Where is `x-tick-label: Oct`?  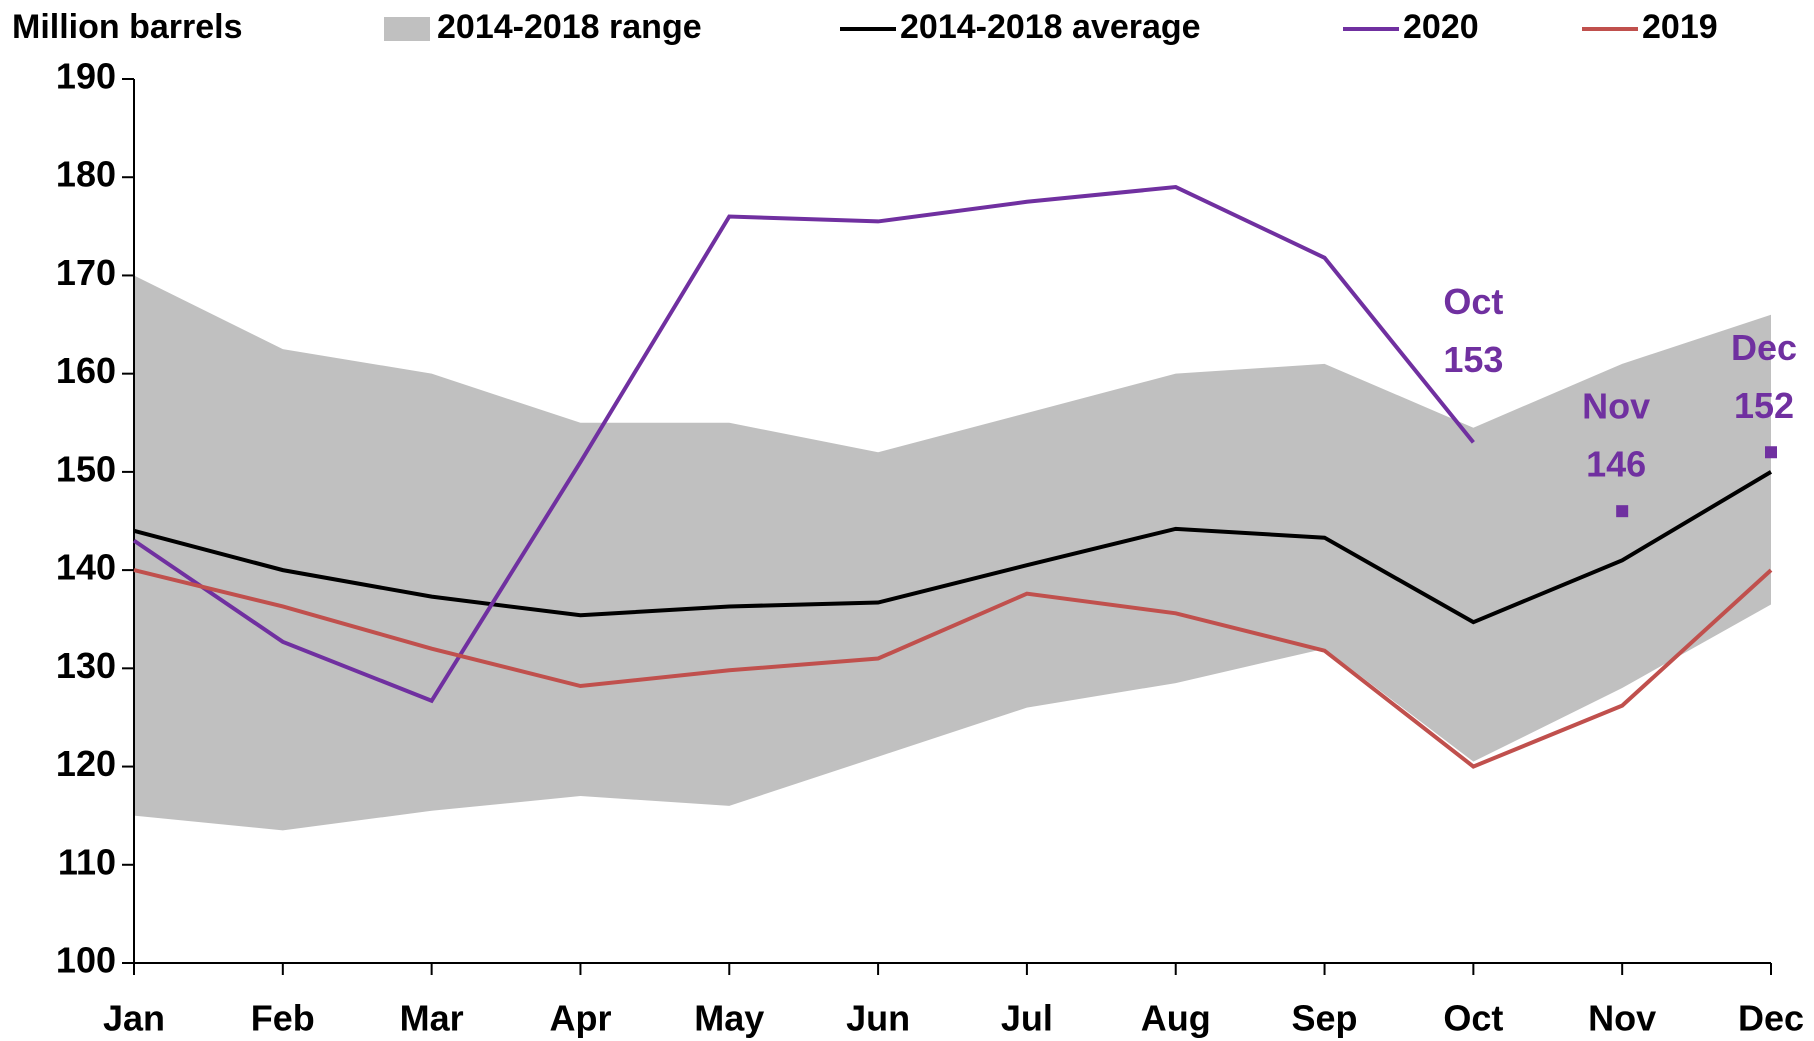
x-tick-label: Oct is located at coordinates (1473, 1018).